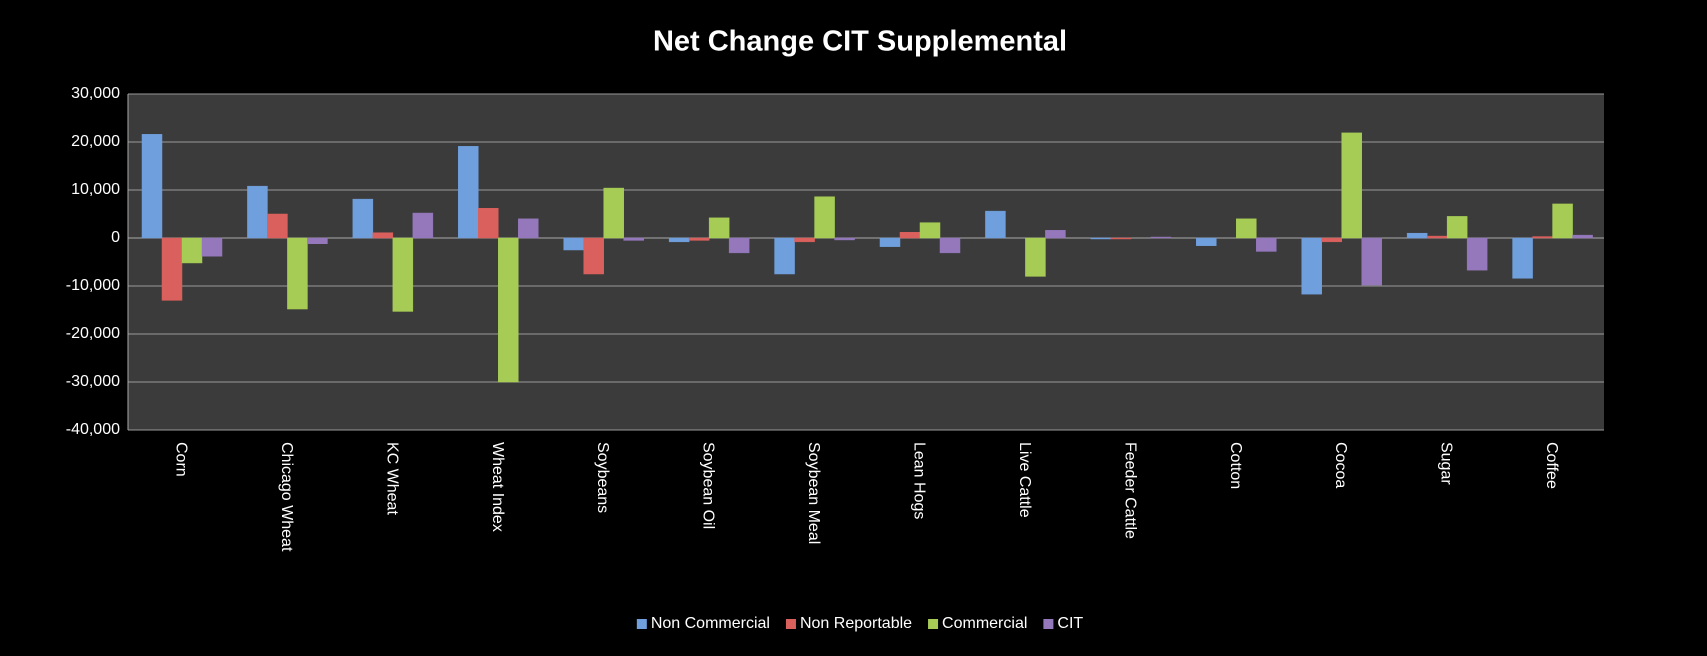  I want to click on legend-label: Non Commercial, so click(710, 623).